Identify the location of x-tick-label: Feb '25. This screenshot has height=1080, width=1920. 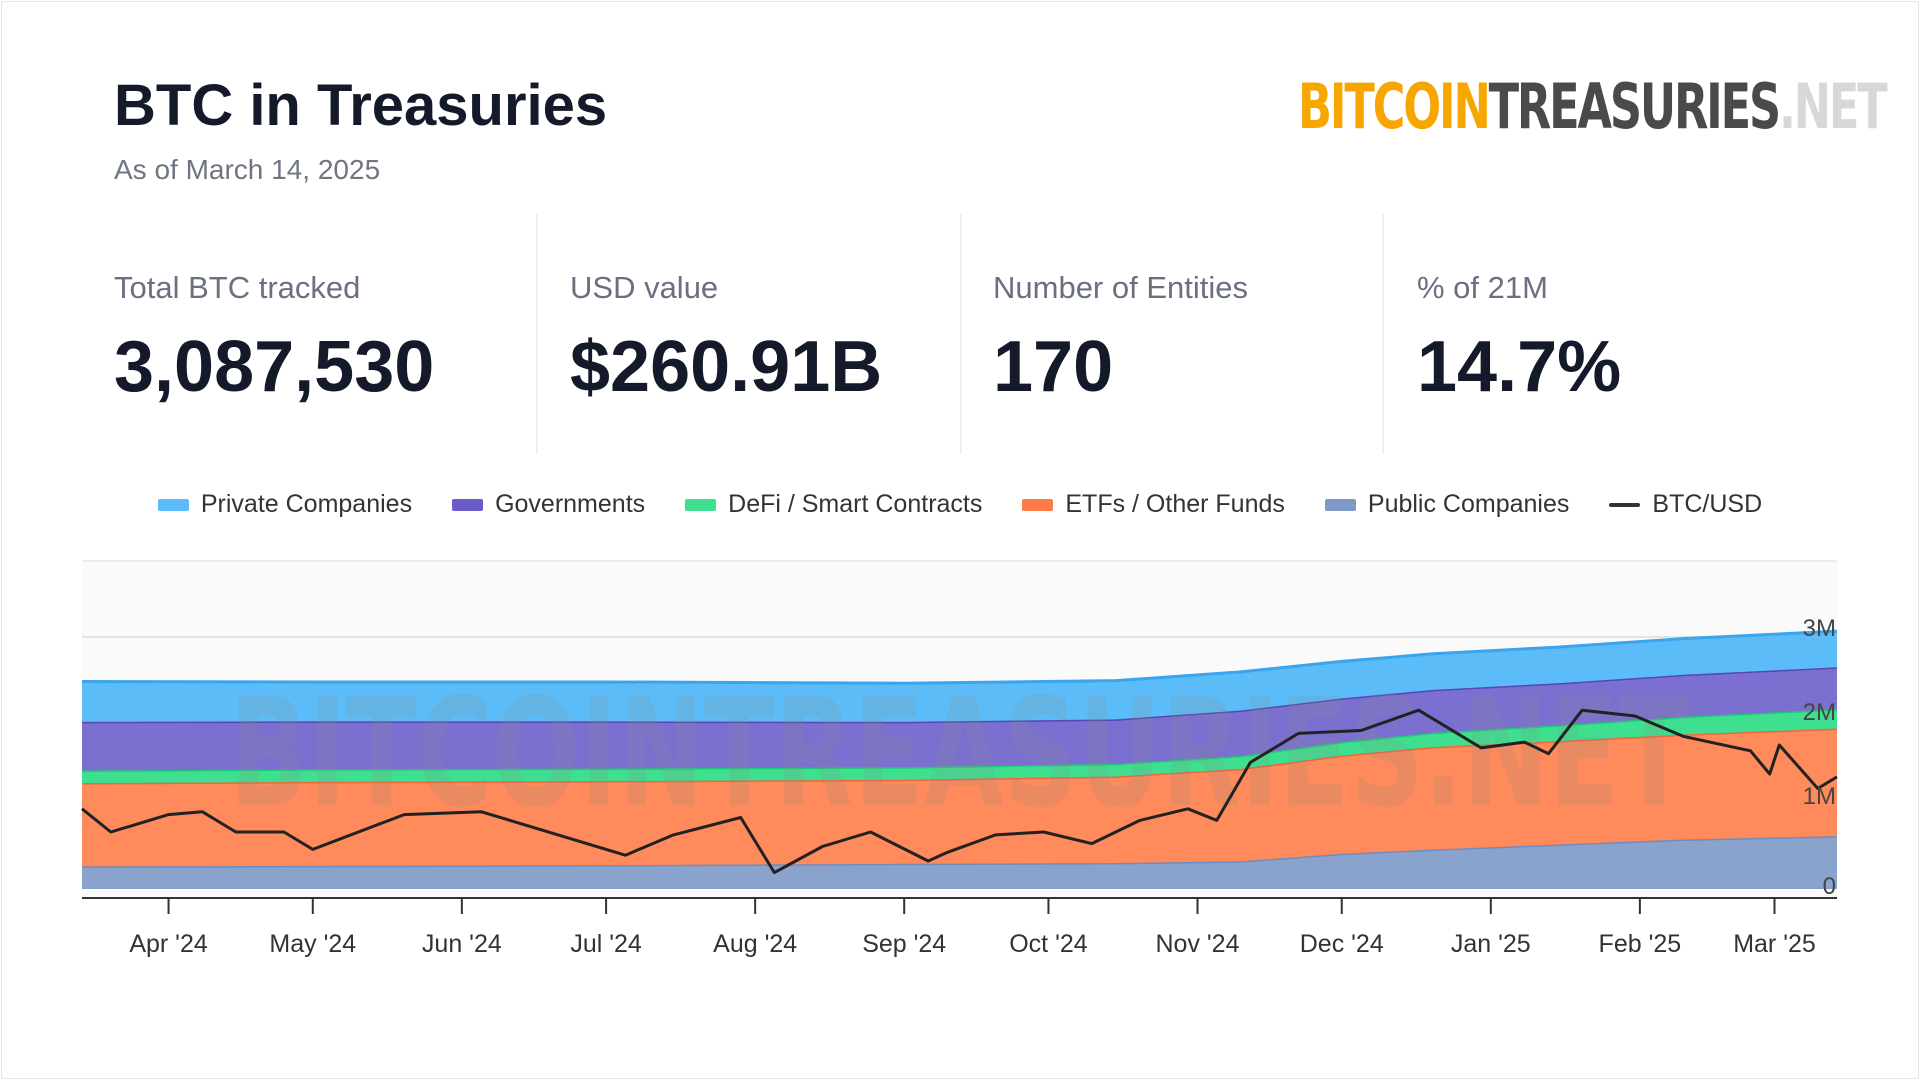
(1640, 944).